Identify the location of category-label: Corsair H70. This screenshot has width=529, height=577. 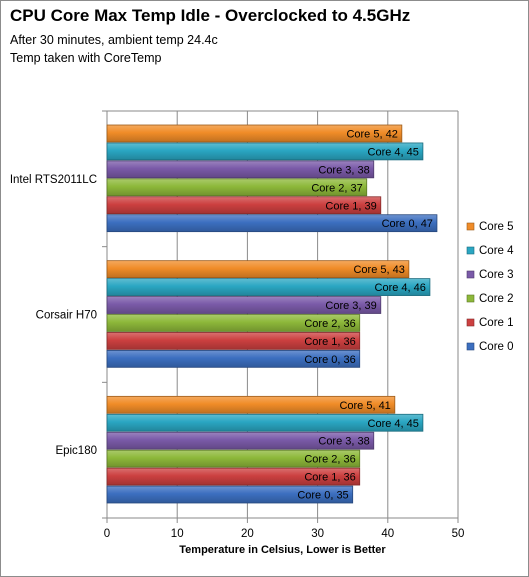
(66, 316).